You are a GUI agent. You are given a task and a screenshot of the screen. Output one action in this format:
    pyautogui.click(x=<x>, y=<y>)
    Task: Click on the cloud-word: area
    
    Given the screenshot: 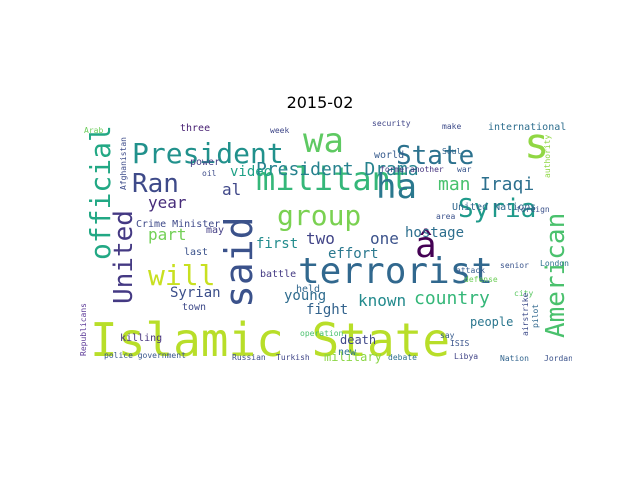 What is the action you would take?
    pyautogui.click(x=445, y=216)
    